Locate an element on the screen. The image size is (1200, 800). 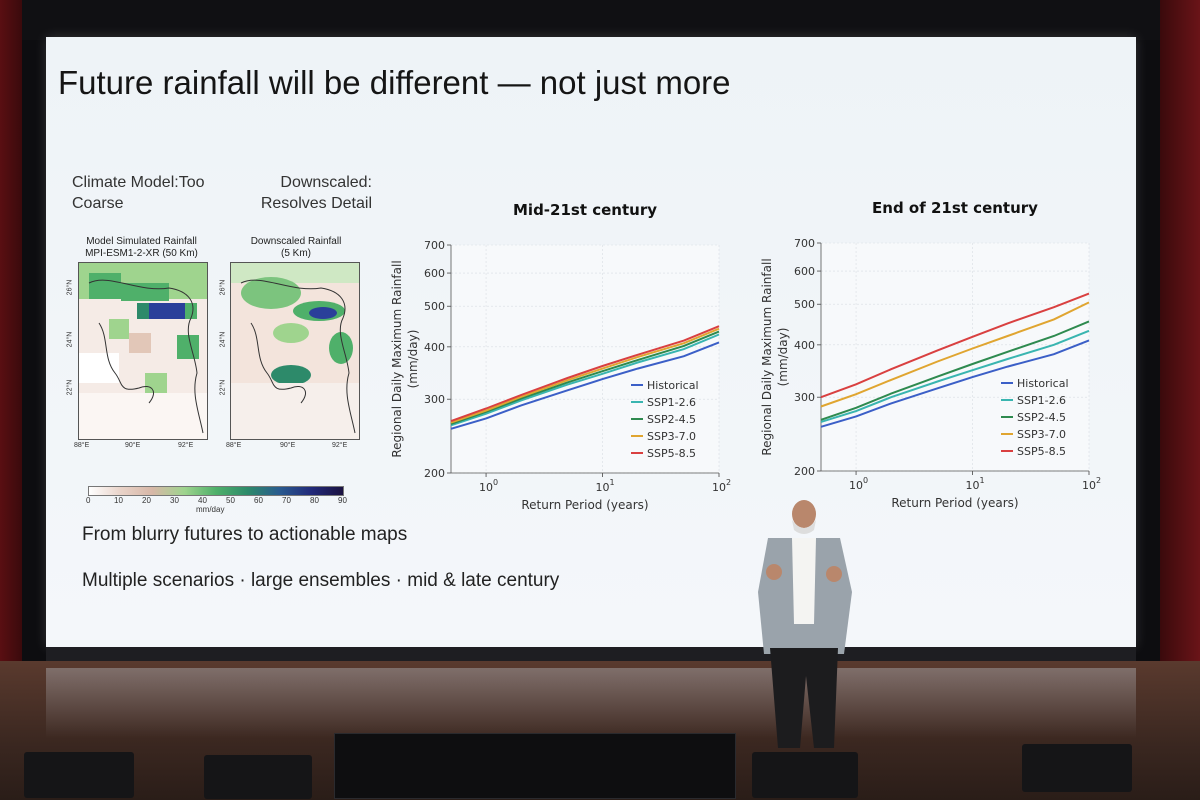
coarse-rainfall-map is located at coordinates (143, 351).